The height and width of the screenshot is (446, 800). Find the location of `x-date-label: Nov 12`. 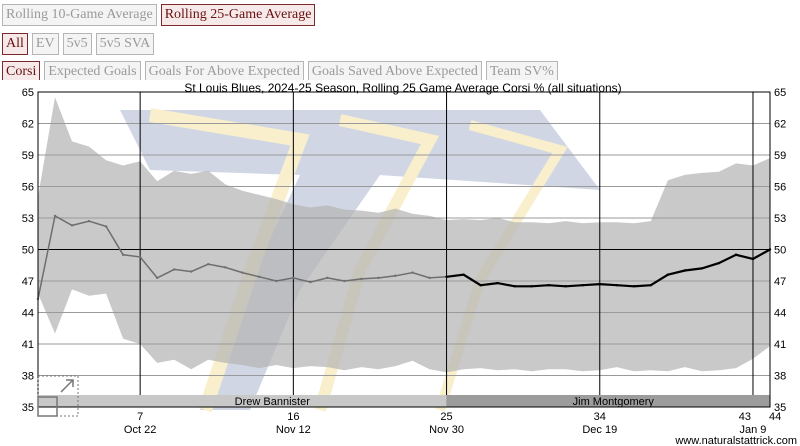

x-date-label: Nov 12 is located at coordinates (293, 430).